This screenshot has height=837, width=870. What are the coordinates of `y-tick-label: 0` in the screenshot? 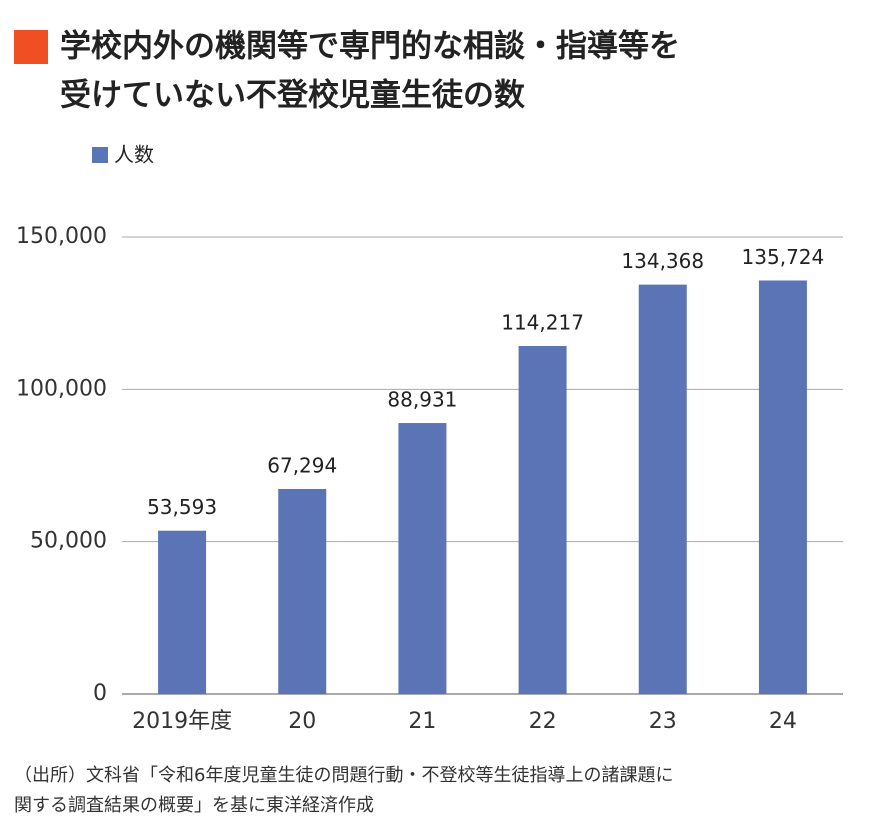 It's located at (100, 693).